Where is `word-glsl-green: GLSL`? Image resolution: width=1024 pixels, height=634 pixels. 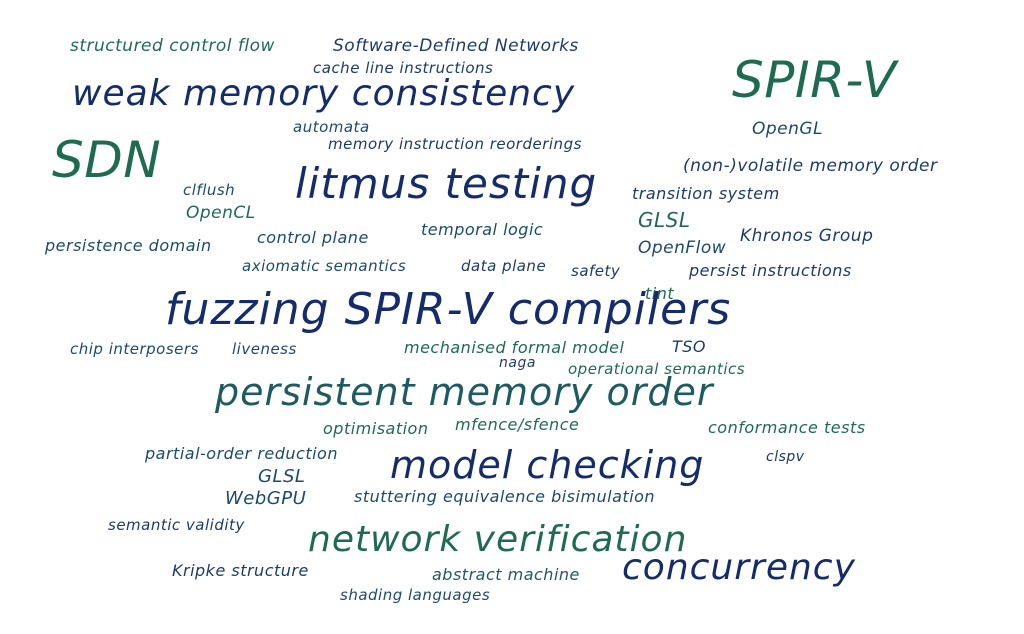 word-glsl-green: GLSL is located at coordinates (664, 220).